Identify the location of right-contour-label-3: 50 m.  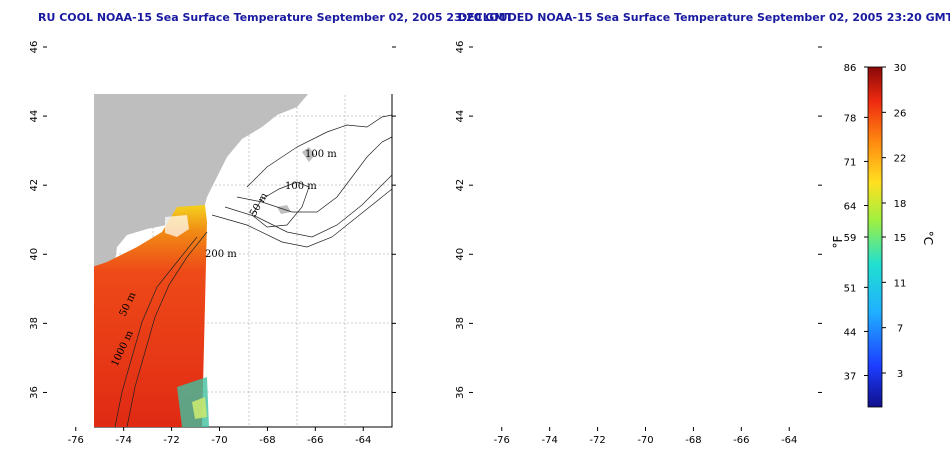
(685, 205).